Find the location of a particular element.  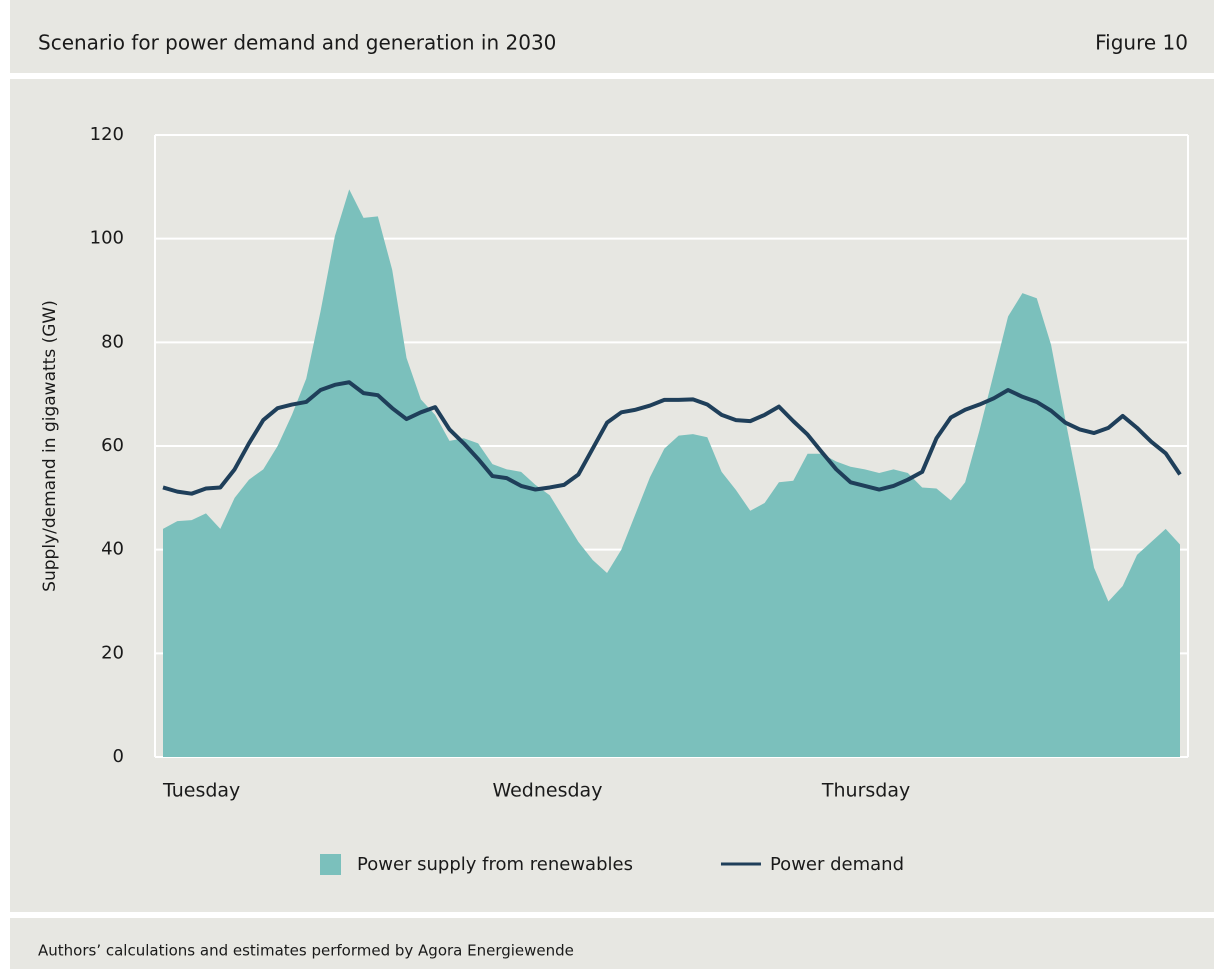

legend-swatch is located at coordinates (330, 864).